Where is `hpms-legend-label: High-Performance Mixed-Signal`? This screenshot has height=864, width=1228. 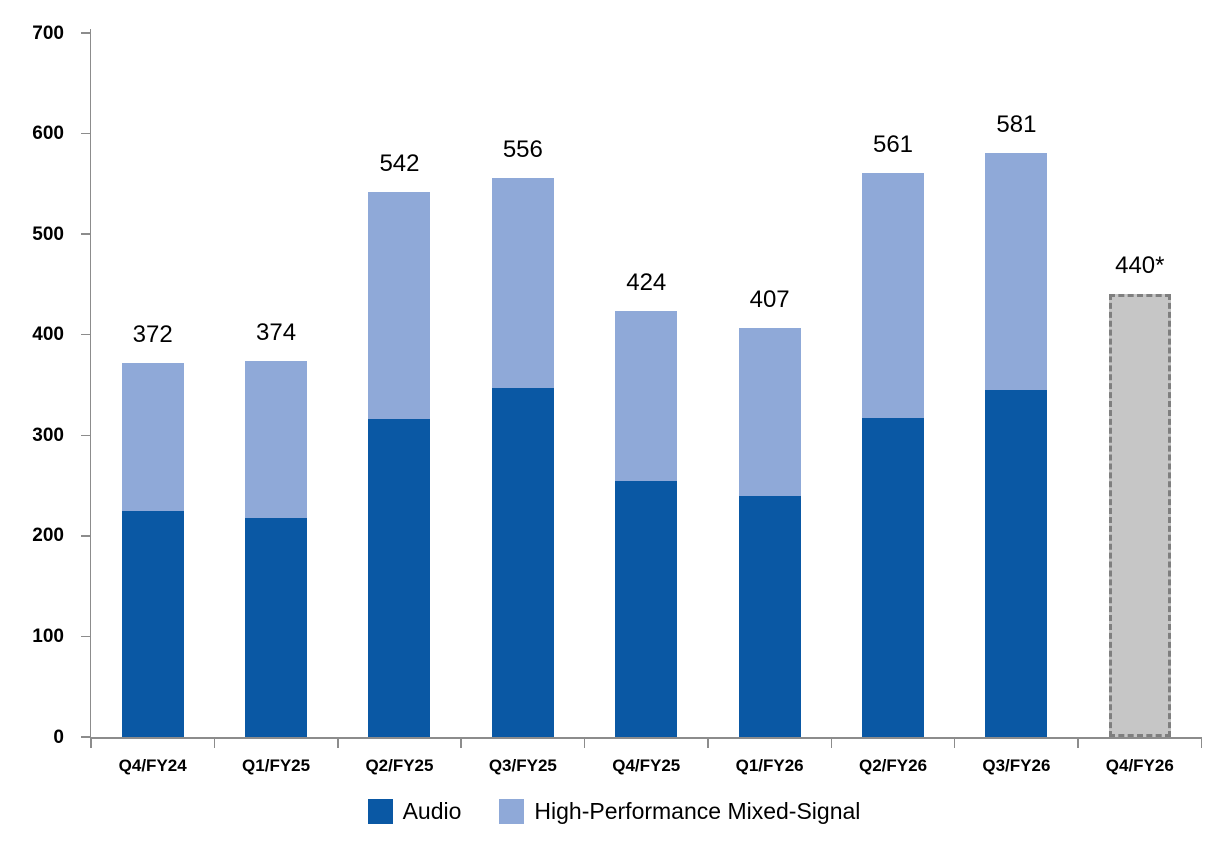 hpms-legend-label: High-Performance Mixed-Signal is located at coordinates (697, 811).